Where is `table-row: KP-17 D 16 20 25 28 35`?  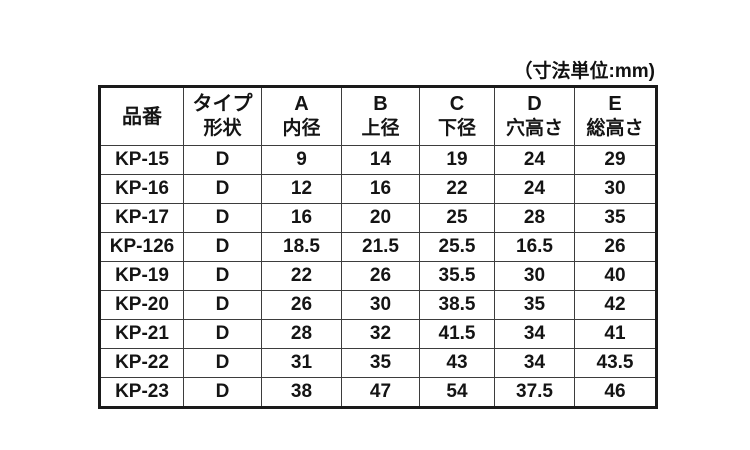 table-row: KP-17 D 16 20 25 28 35 is located at coordinates (378, 218).